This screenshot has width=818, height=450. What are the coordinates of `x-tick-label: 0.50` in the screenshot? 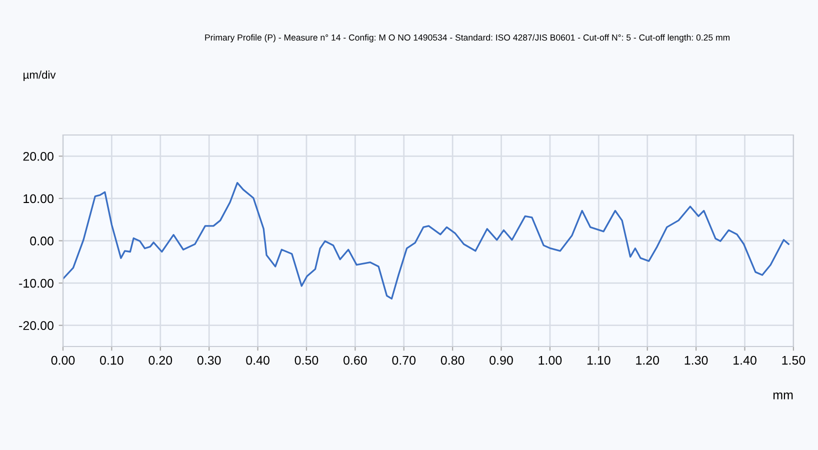 It's located at (306, 360).